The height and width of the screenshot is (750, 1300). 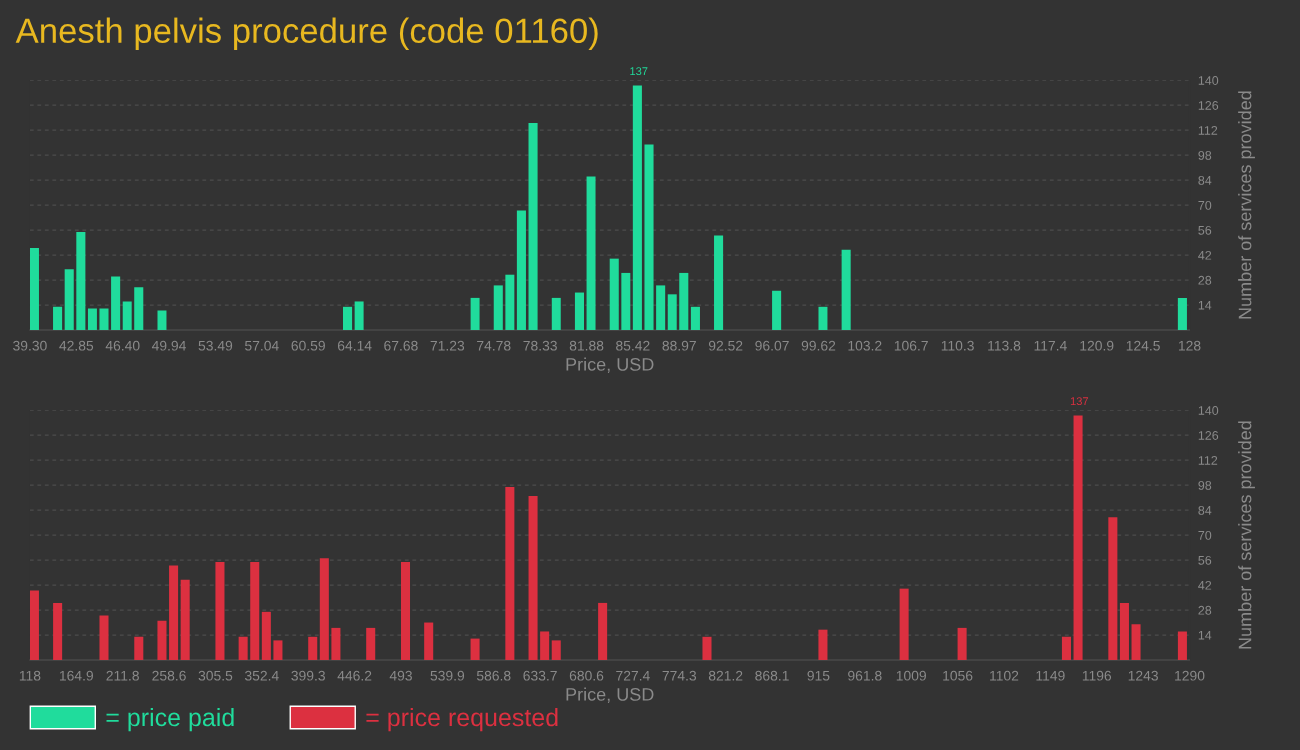 What do you see at coordinates (122, 675) in the screenshot?
I see `x-tick-label: 211.8` at bounding box center [122, 675].